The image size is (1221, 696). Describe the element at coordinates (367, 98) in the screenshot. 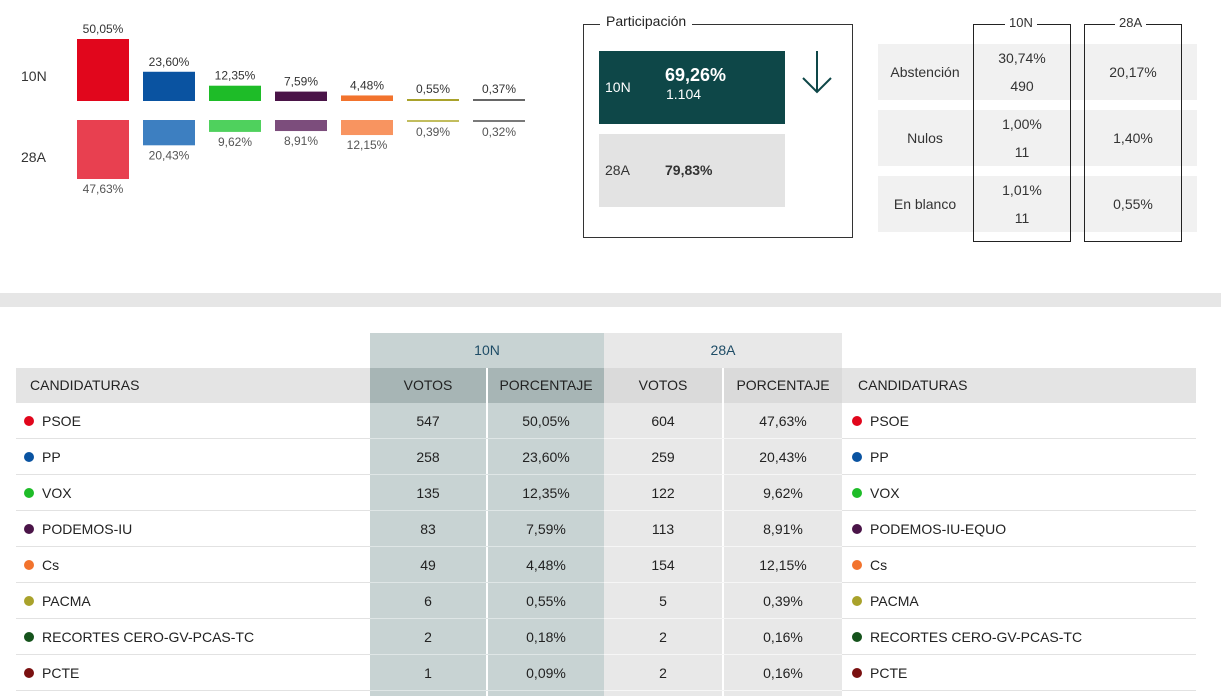

I see `bar-10n-cs` at that location.